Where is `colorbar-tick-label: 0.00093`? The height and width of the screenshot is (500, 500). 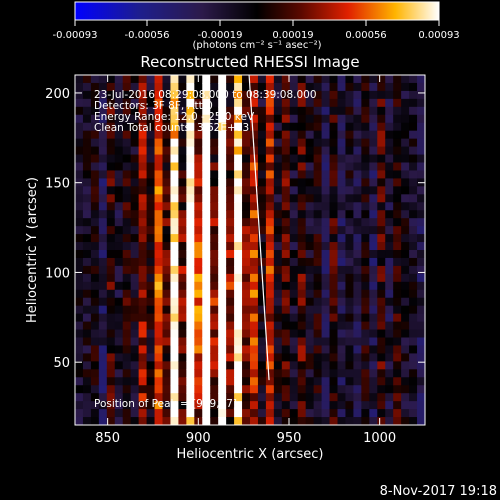 colorbar-tick-label: 0.00093 is located at coordinates (438, 35).